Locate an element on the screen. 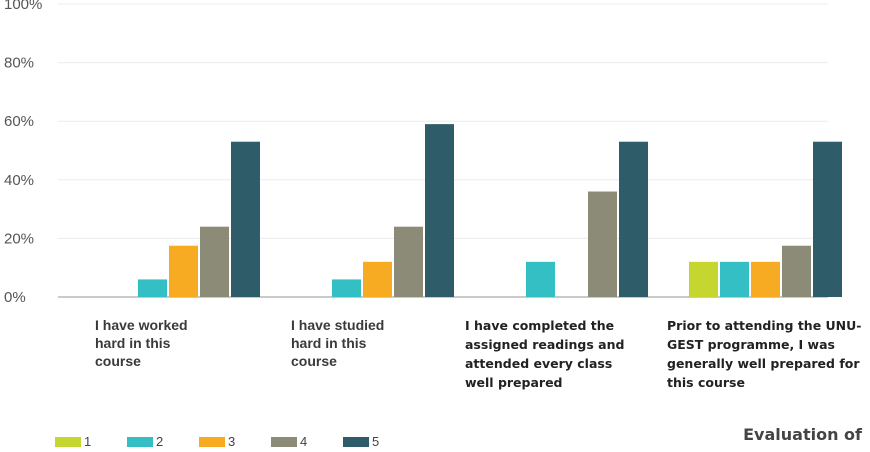 The image size is (870, 452). y-tick-label: 0% is located at coordinates (15, 297).